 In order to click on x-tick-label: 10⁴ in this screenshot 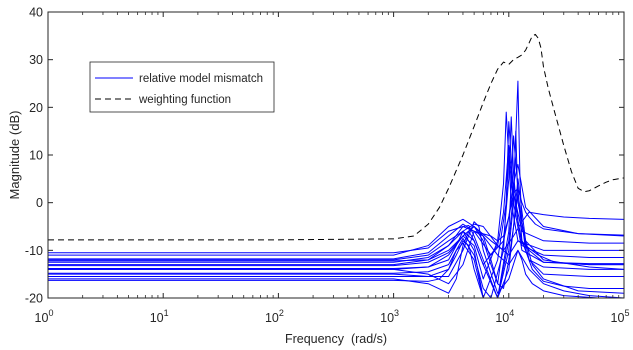, I will do `click(504, 316)`.